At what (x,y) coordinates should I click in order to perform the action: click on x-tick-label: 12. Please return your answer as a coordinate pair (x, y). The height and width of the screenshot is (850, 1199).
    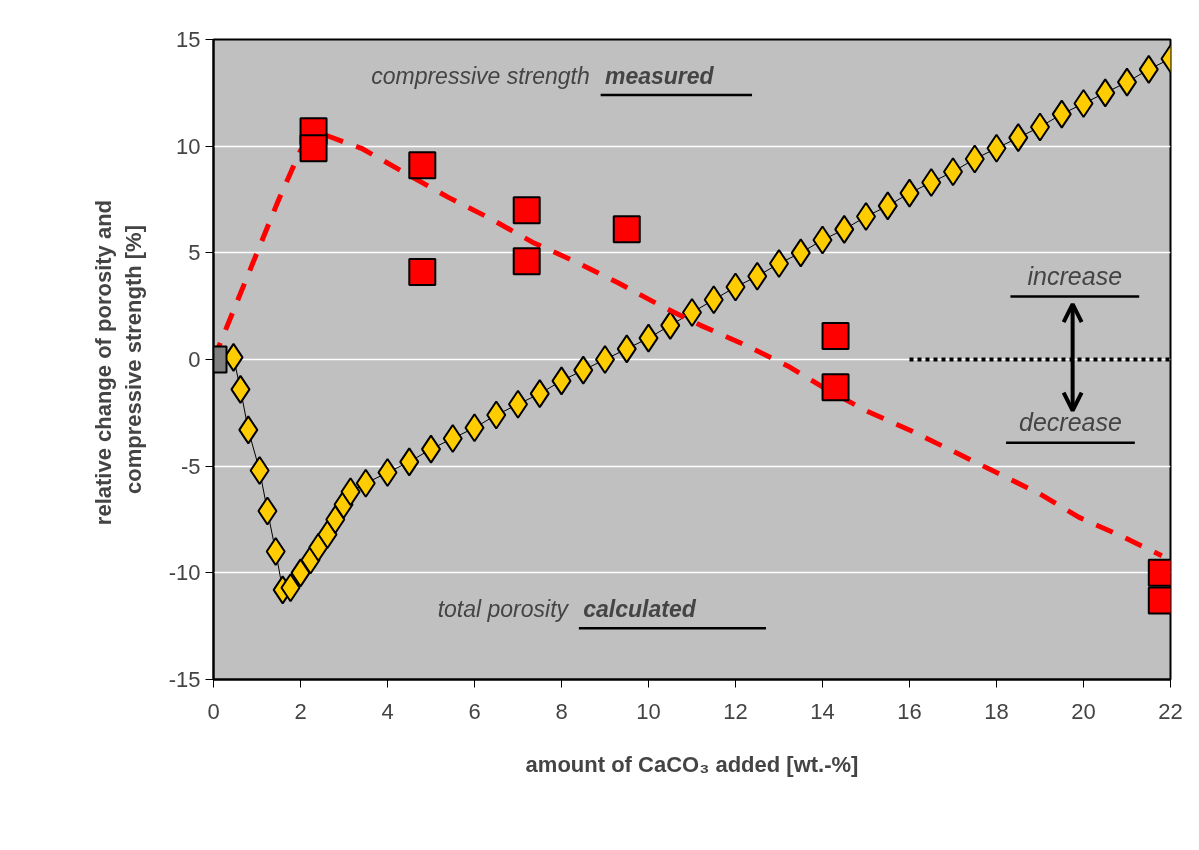
    Looking at the image, I should click on (735, 711).